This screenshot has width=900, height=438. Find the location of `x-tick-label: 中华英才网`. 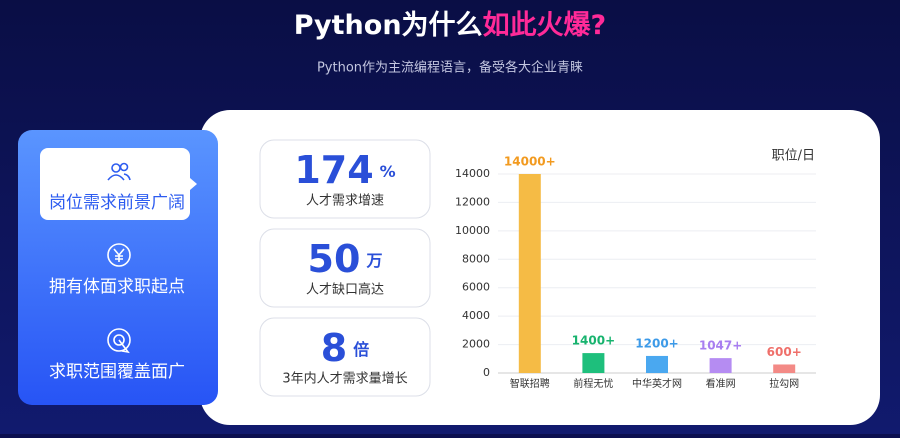

x-tick-label: 中华英才网 is located at coordinates (657, 383).